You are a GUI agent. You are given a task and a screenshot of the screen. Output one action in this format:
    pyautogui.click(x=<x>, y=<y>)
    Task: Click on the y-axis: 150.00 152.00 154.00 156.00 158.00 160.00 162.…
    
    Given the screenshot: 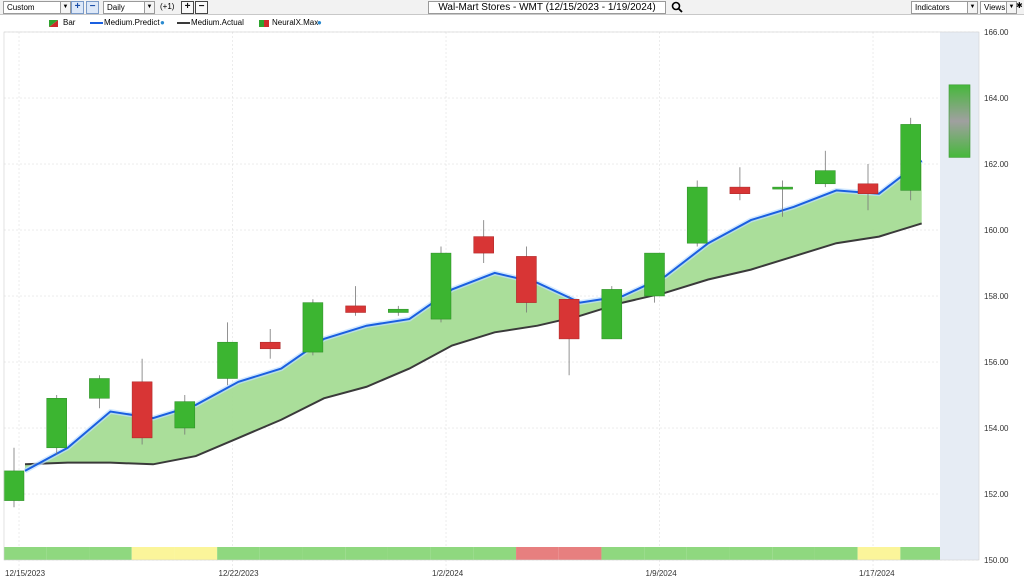 What is the action you would take?
    pyautogui.click(x=996, y=296)
    